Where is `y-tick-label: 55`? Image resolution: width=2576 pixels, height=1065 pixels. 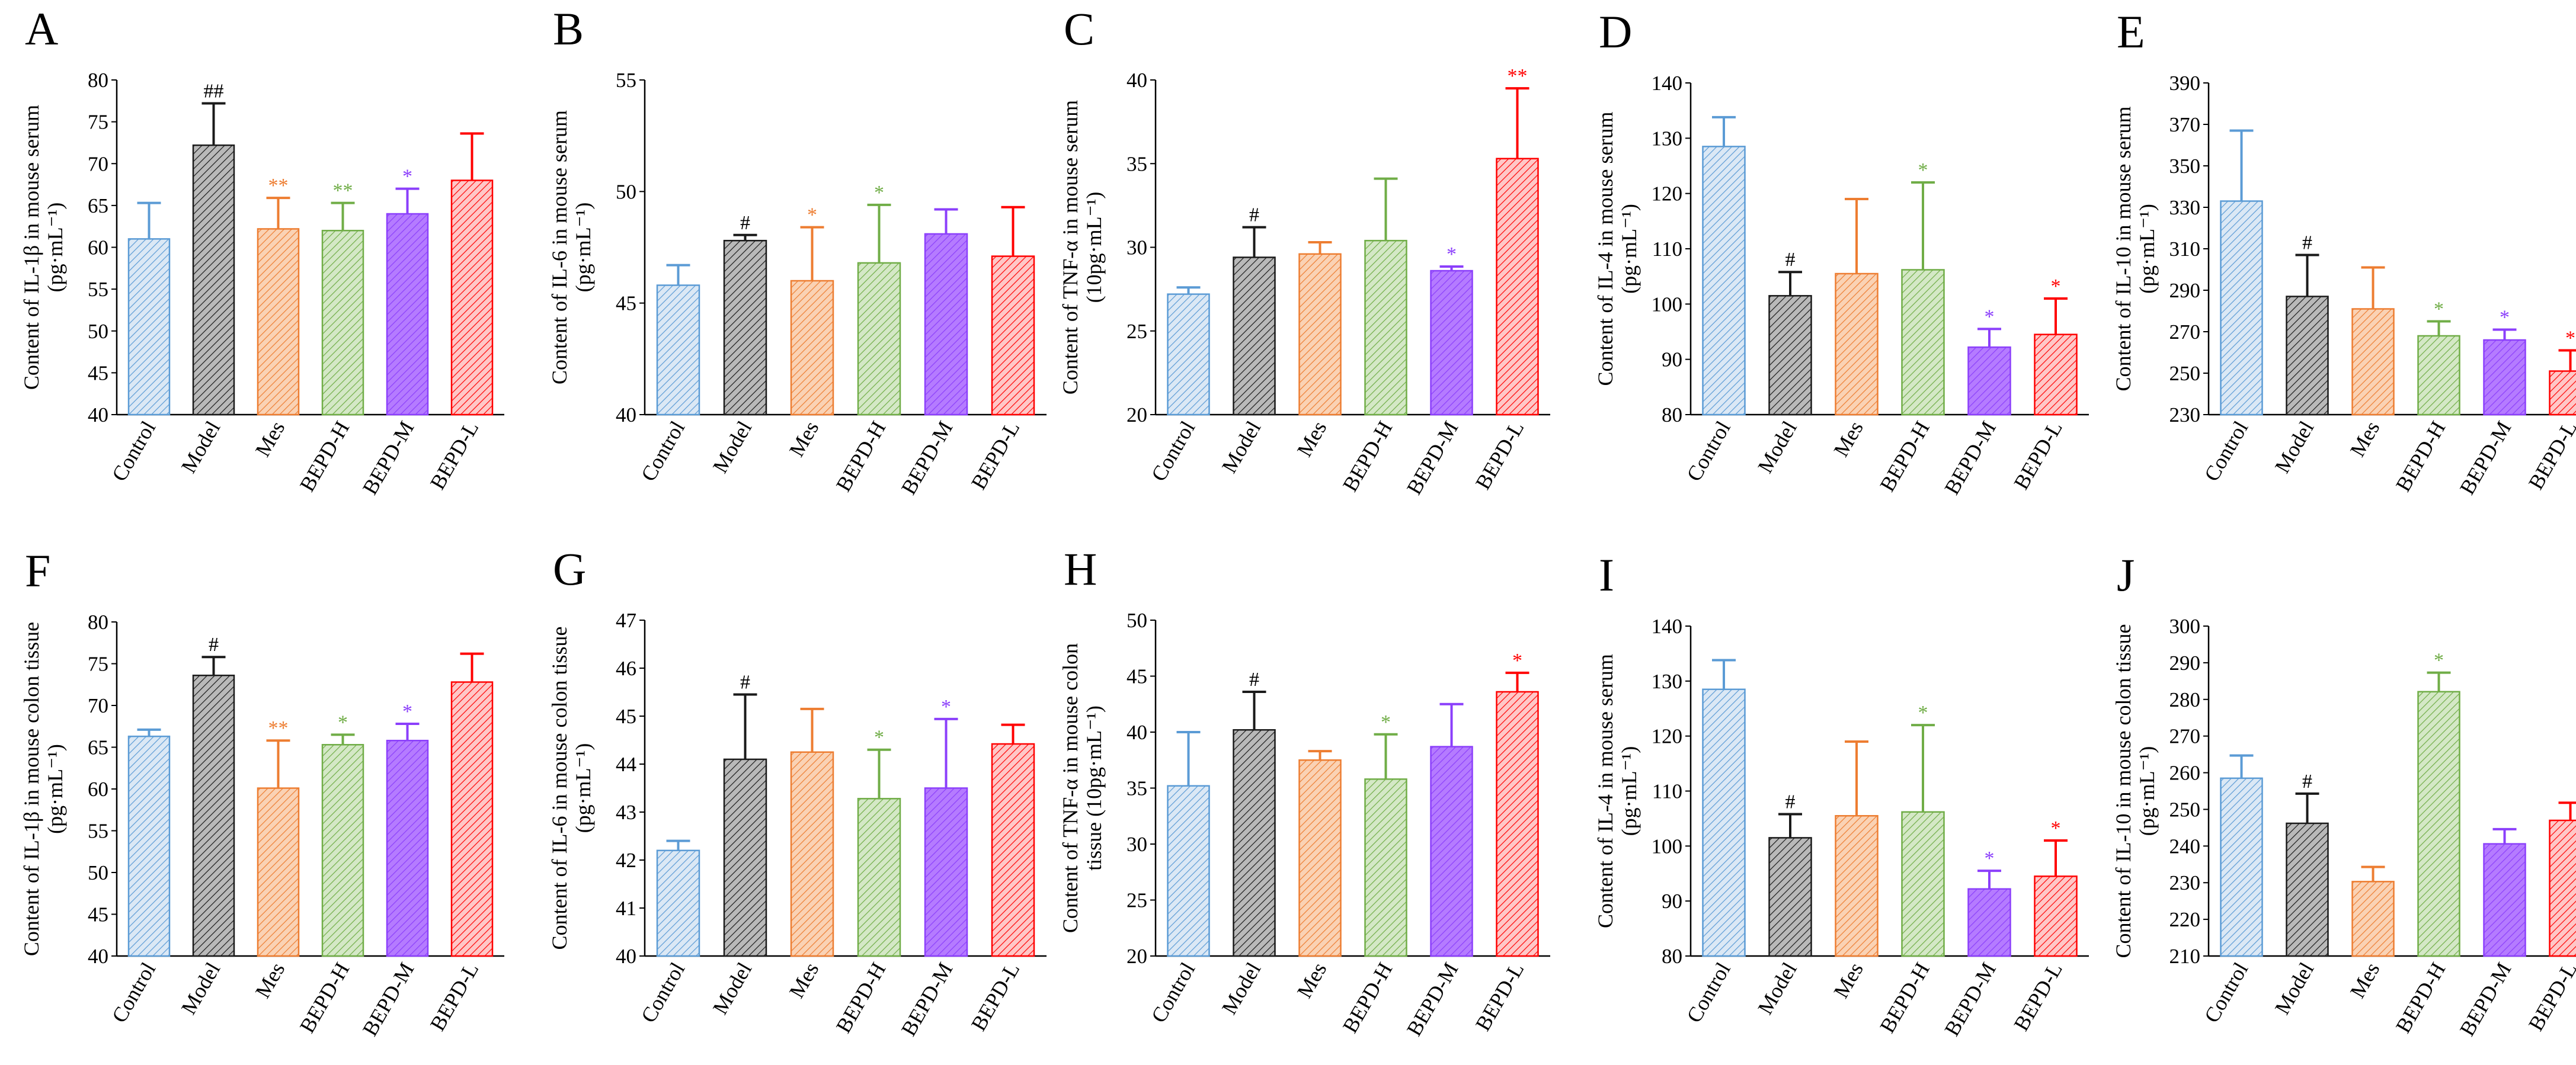
y-tick-label: 55 is located at coordinates (98, 831).